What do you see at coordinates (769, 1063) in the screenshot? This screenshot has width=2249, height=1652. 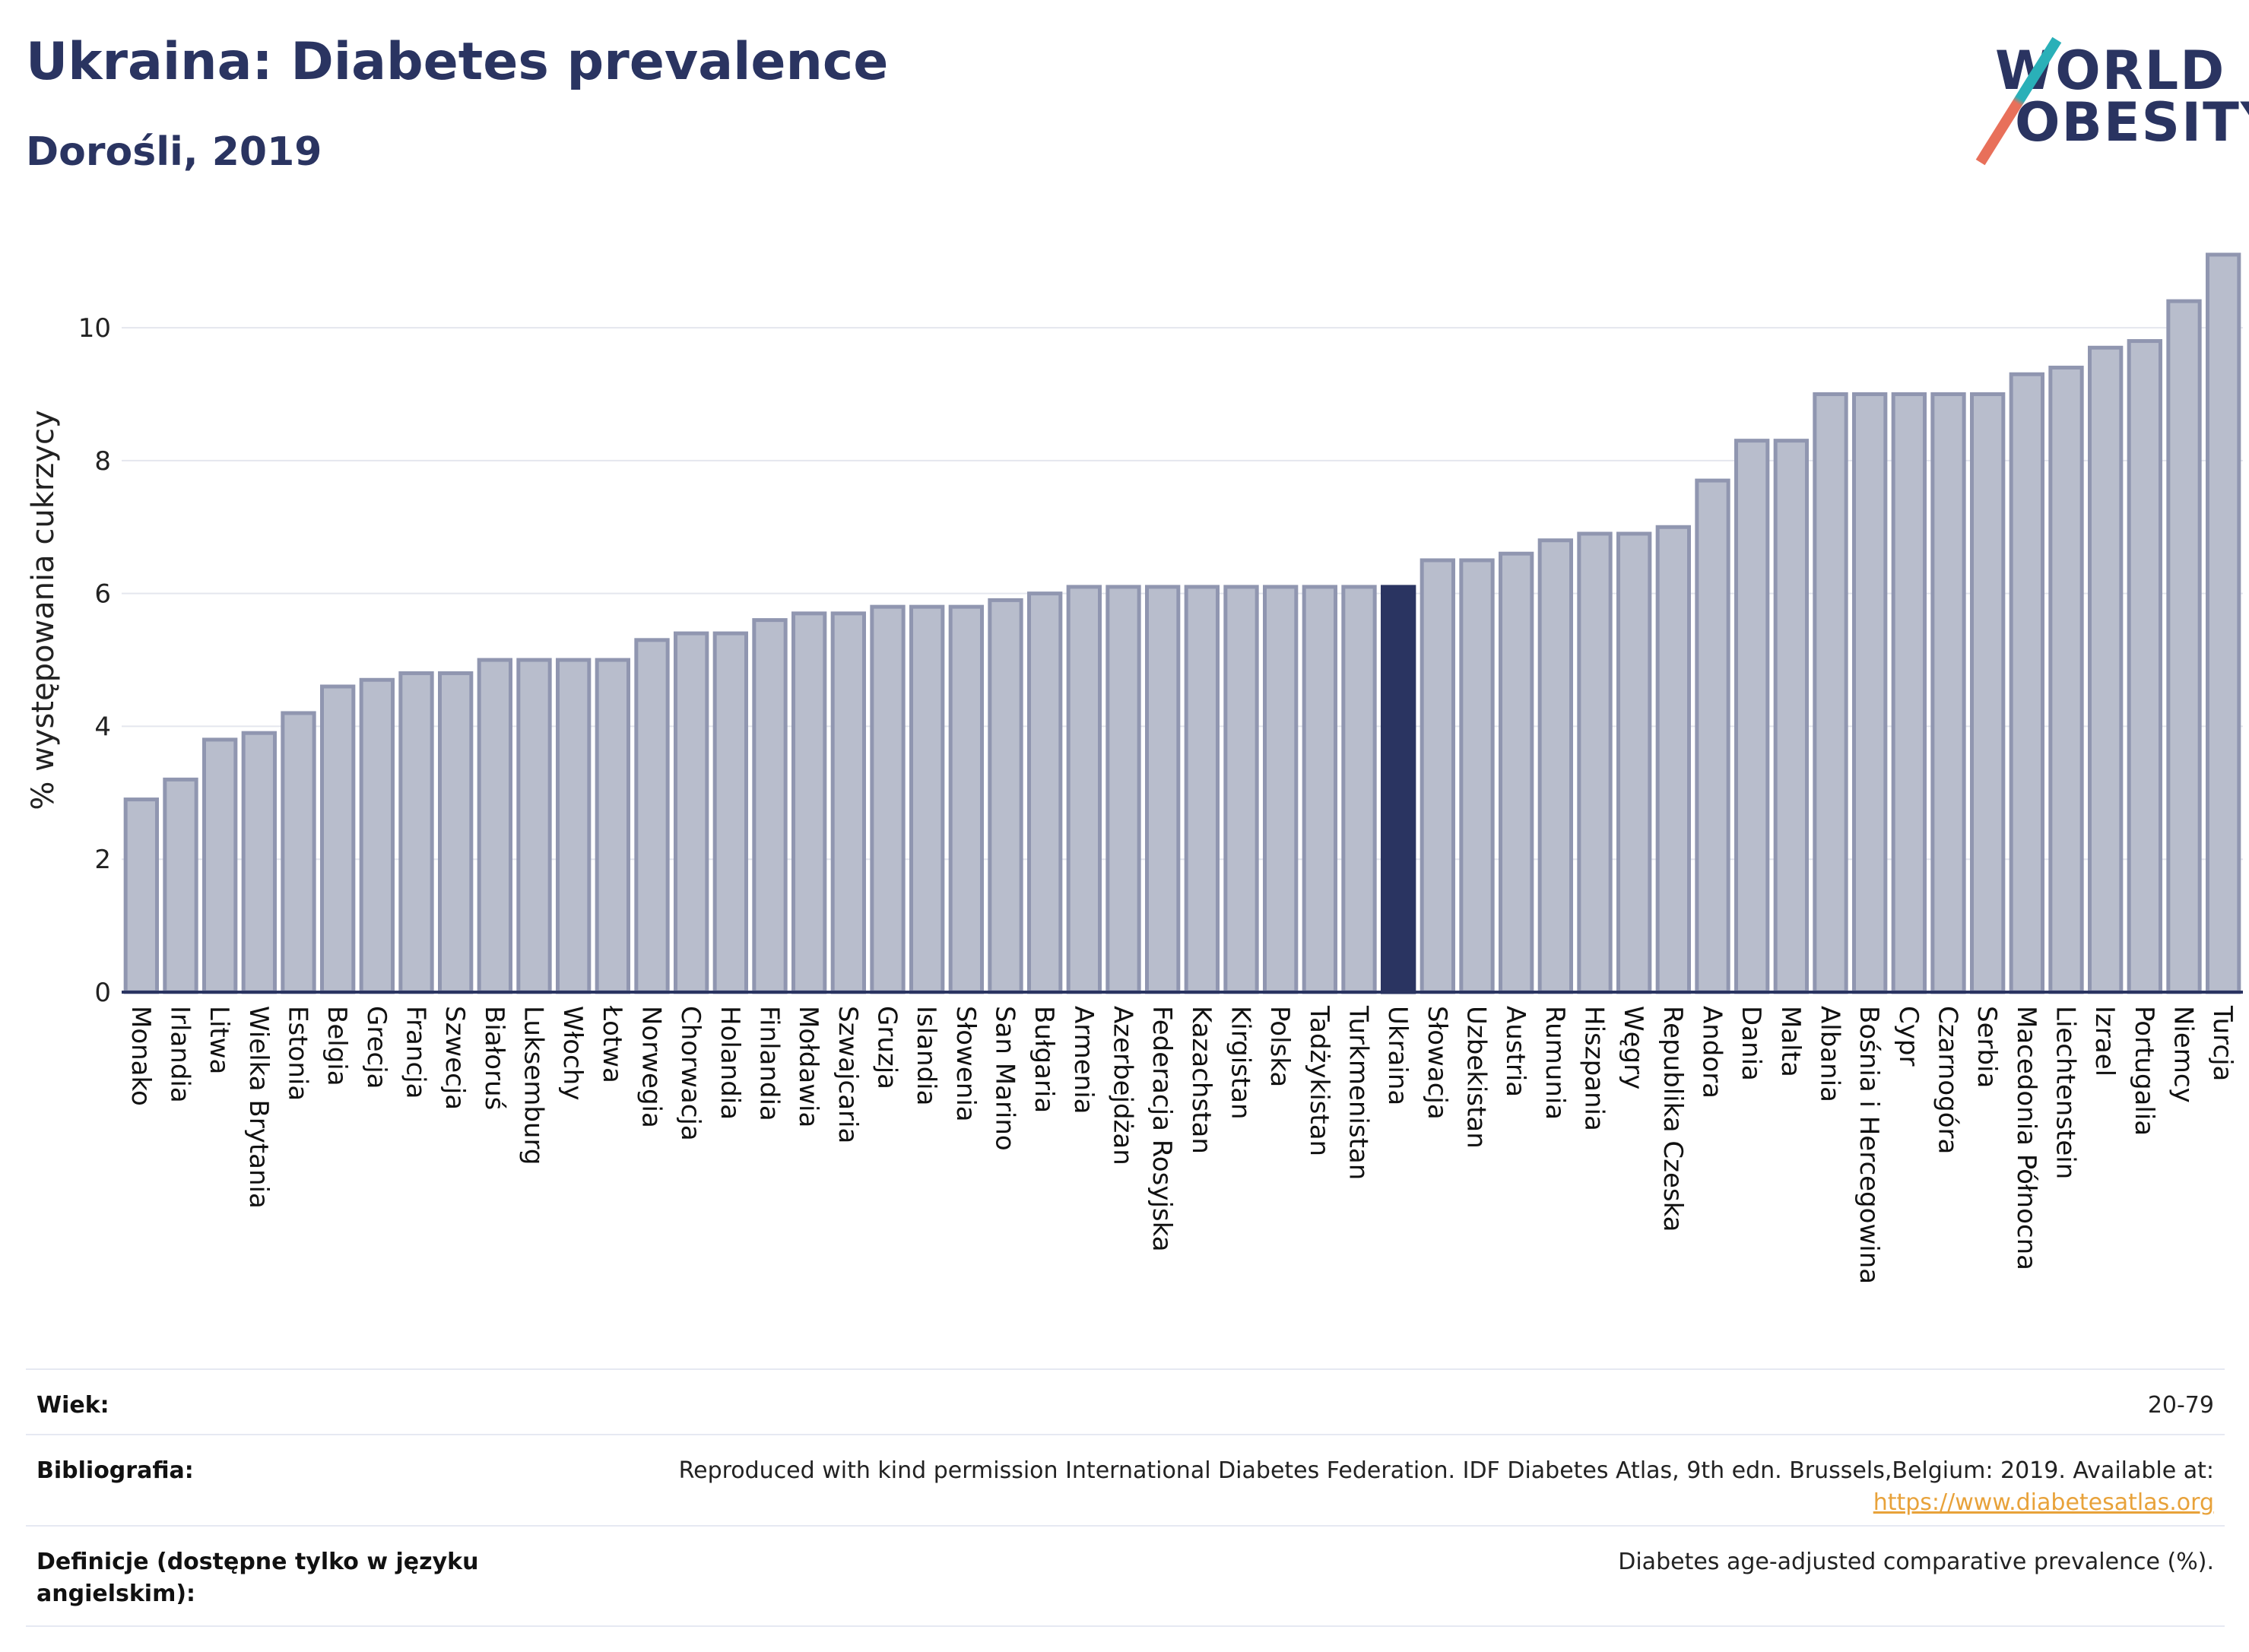 I see `x-tick-label: Finlandia` at bounding box center [769, 1063].